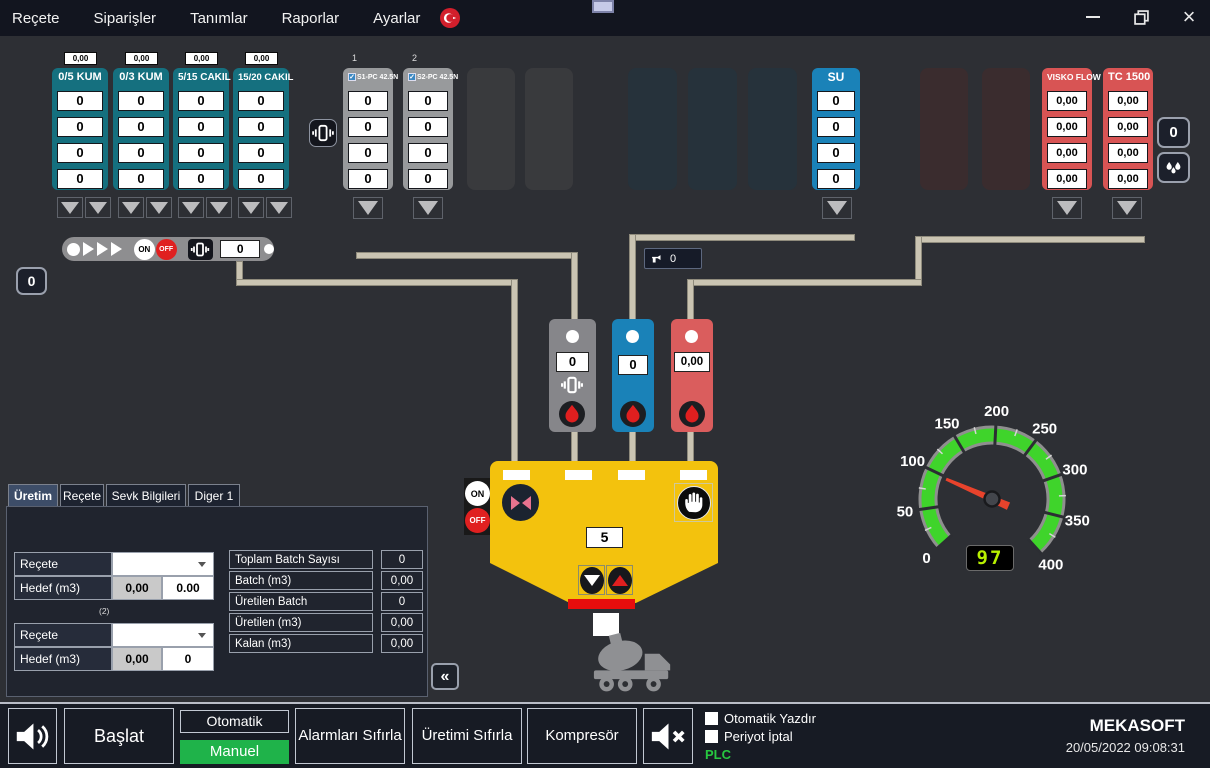 The width and height of the screenshot is (1210, 768). What do you see at coordinates (619, 580) in the screenshot?
I see `mixer-gate-close-button` at bounding box center [619, 580].